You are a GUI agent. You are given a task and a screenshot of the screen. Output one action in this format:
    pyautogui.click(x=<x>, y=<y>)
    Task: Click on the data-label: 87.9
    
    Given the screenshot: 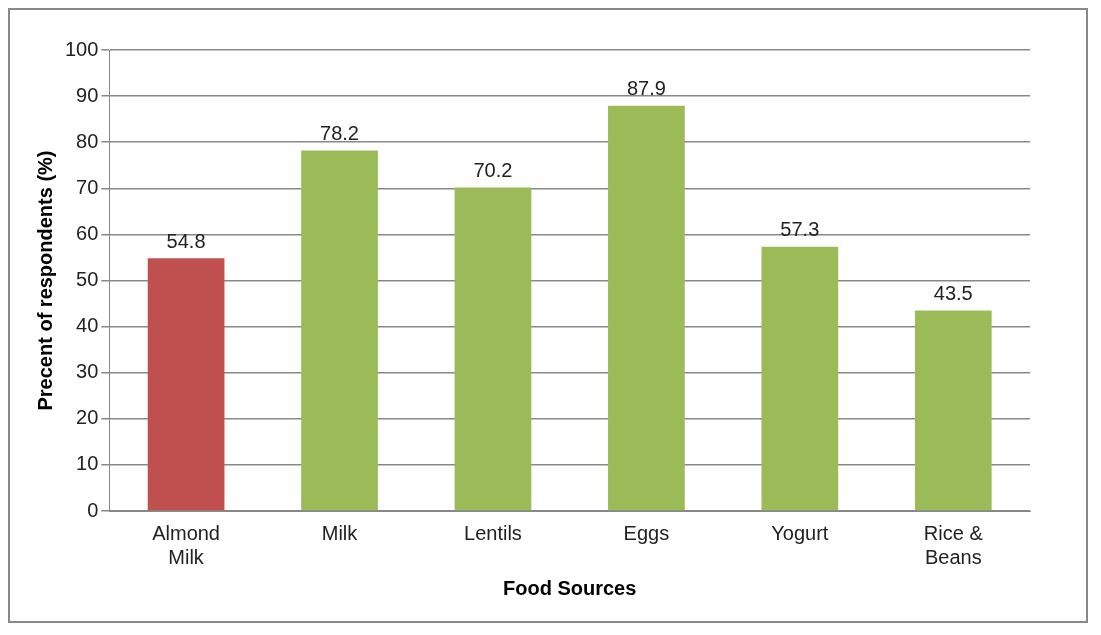 What is the action you would take?
    pyautogui.click(x=646, y=88)
    